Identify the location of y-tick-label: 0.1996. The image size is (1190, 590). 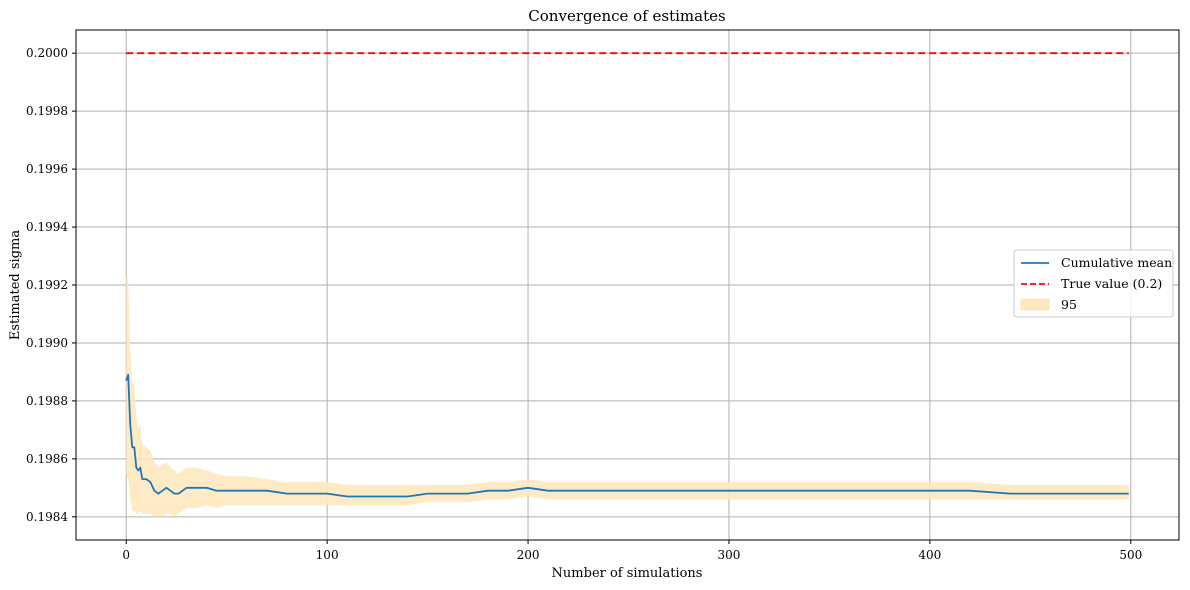
(47, 169).